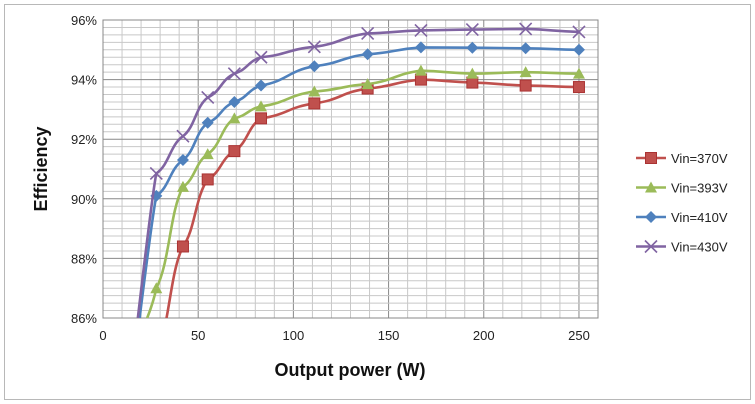 This screenshot has height=404, width=755. What do you see at coordinates (84, 318) in the screenshot?
I see `y-tick-label: 86%` at bounding box center [84, 318].